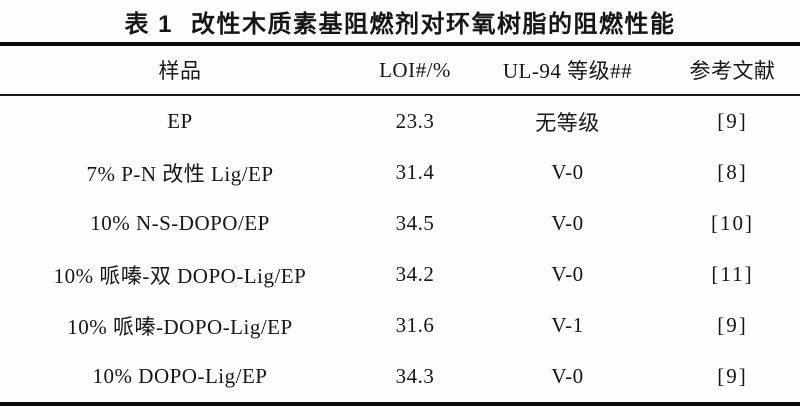  I want to click on loi-cell: 34.5, so click(415, 223).